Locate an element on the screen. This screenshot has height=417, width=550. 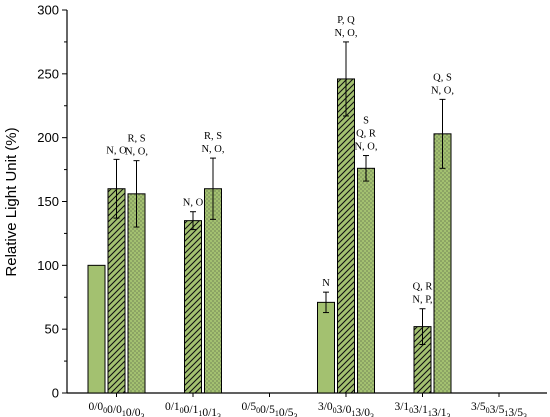
y-tick-label: 100 is located at coordinates (48, 265).